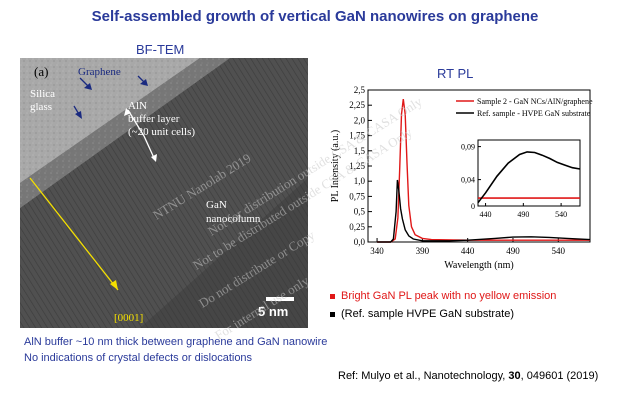  I want to click on y-tick-label: 0,75, so click(357, 196).